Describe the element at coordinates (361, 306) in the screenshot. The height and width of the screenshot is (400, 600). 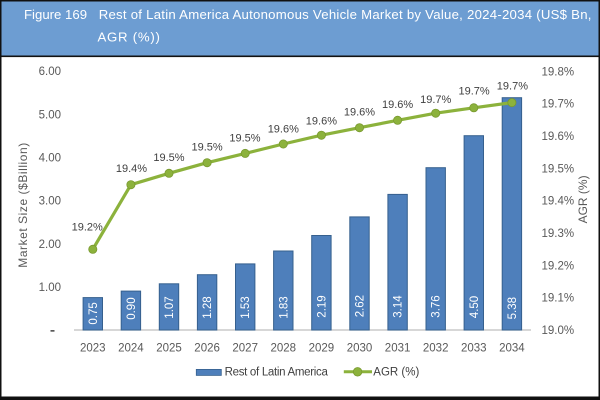
I see `svg-text: 2.62` at that location.